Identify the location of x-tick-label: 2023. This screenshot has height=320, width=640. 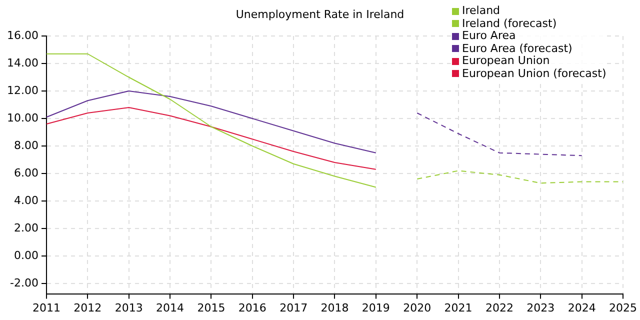
(540, 307).